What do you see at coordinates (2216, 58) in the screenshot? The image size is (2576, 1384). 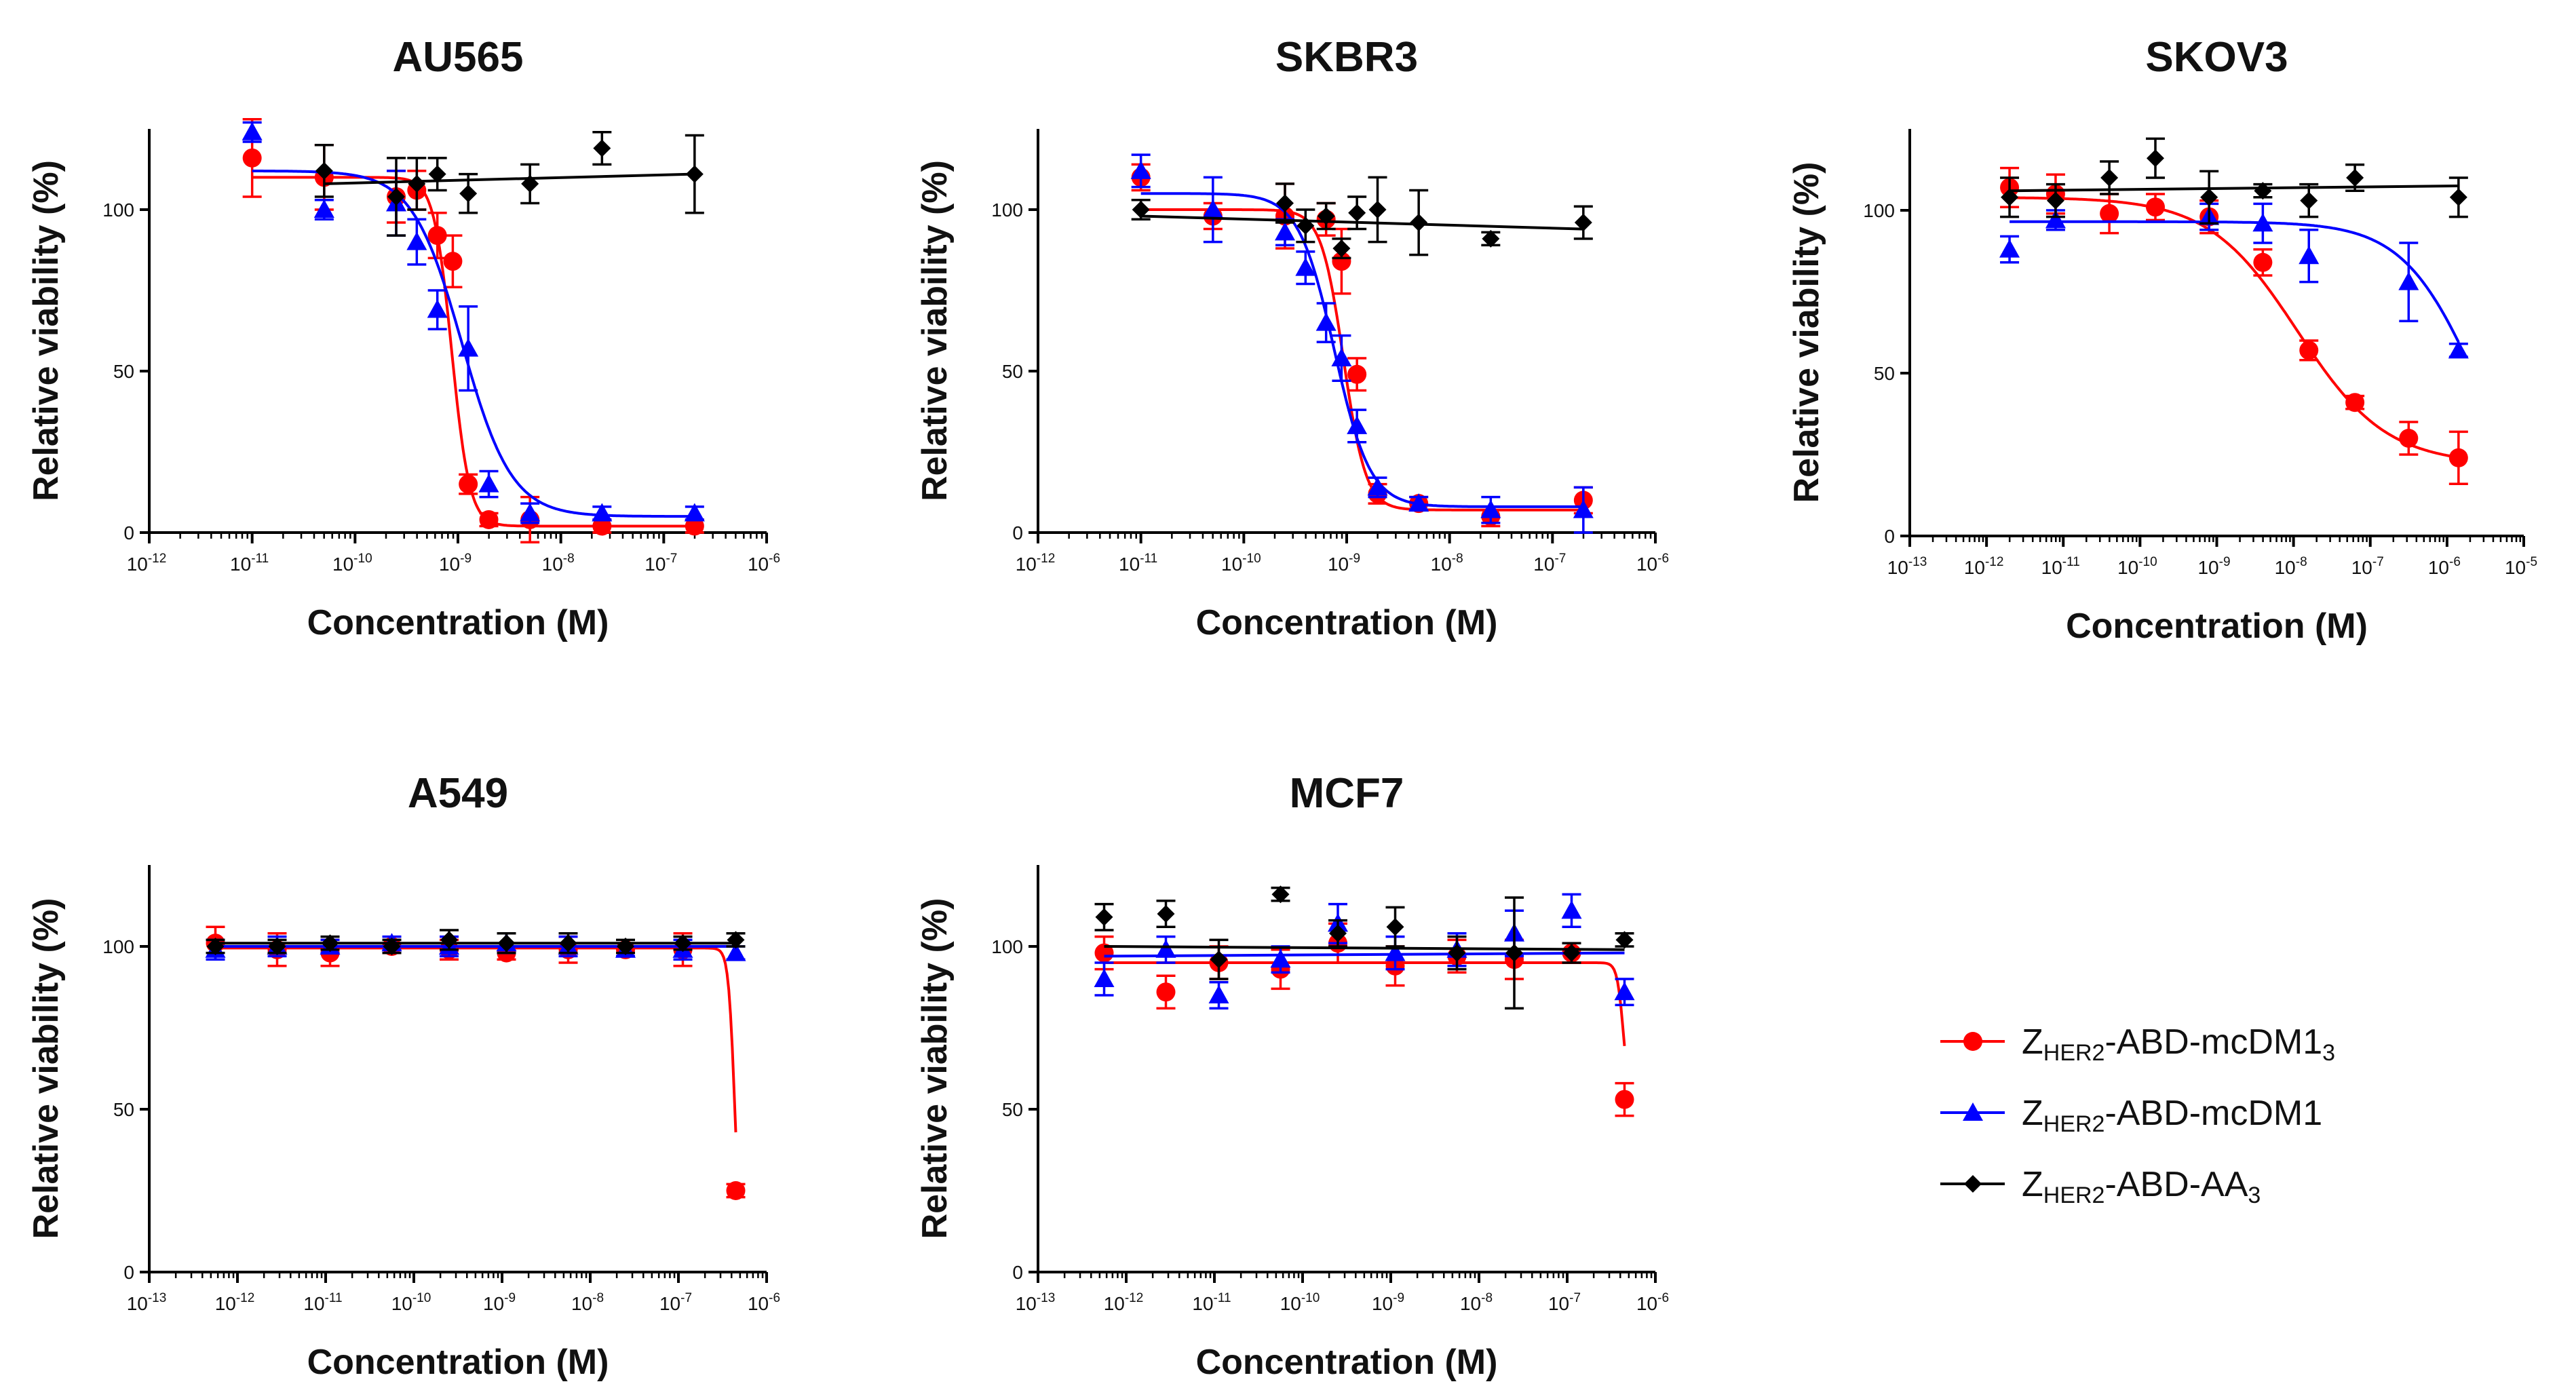 I see `chart-title: SKOV3` at bounding box center [2216, 58].